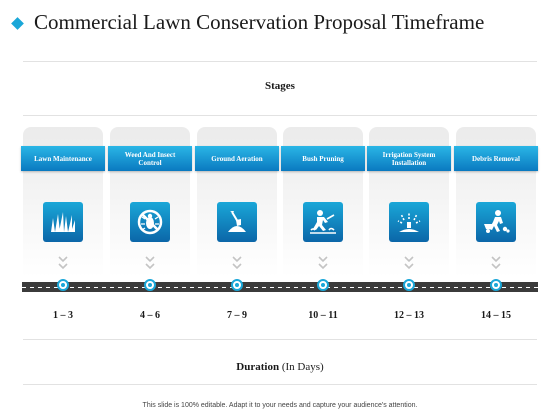  Describe the element at coordinates (150, 222) in the screenshot. I see `no-bug-icon` at that location.